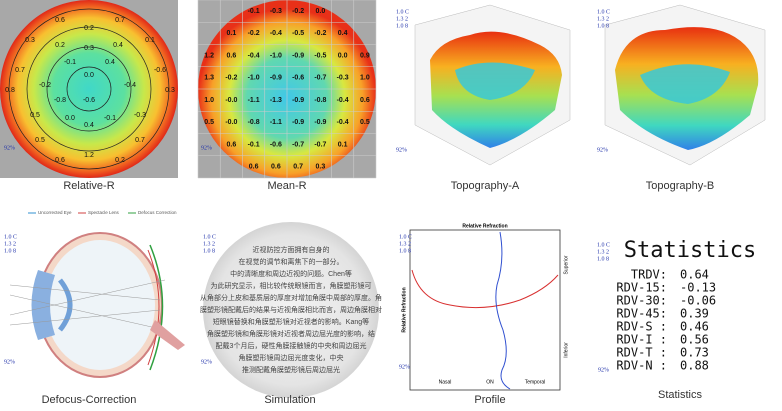 This screenshot has height=411, width=782. Describe the element at coordinates (140, 115) in the screenshot. I see `relative-r-value: -0.3` at that location.